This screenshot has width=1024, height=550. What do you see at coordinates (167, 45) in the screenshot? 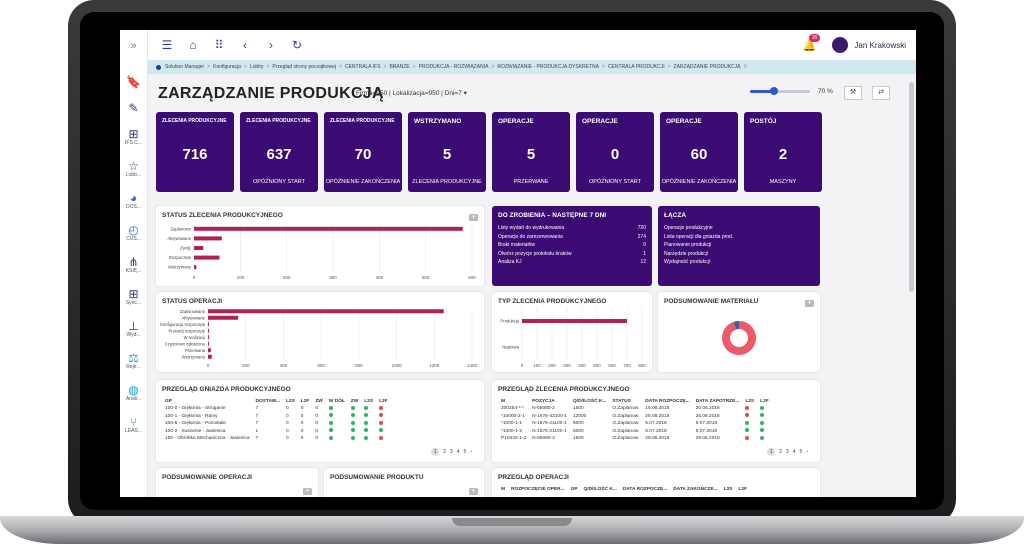
I see `menu-icon: ☰` at bounding box center [167, 45].